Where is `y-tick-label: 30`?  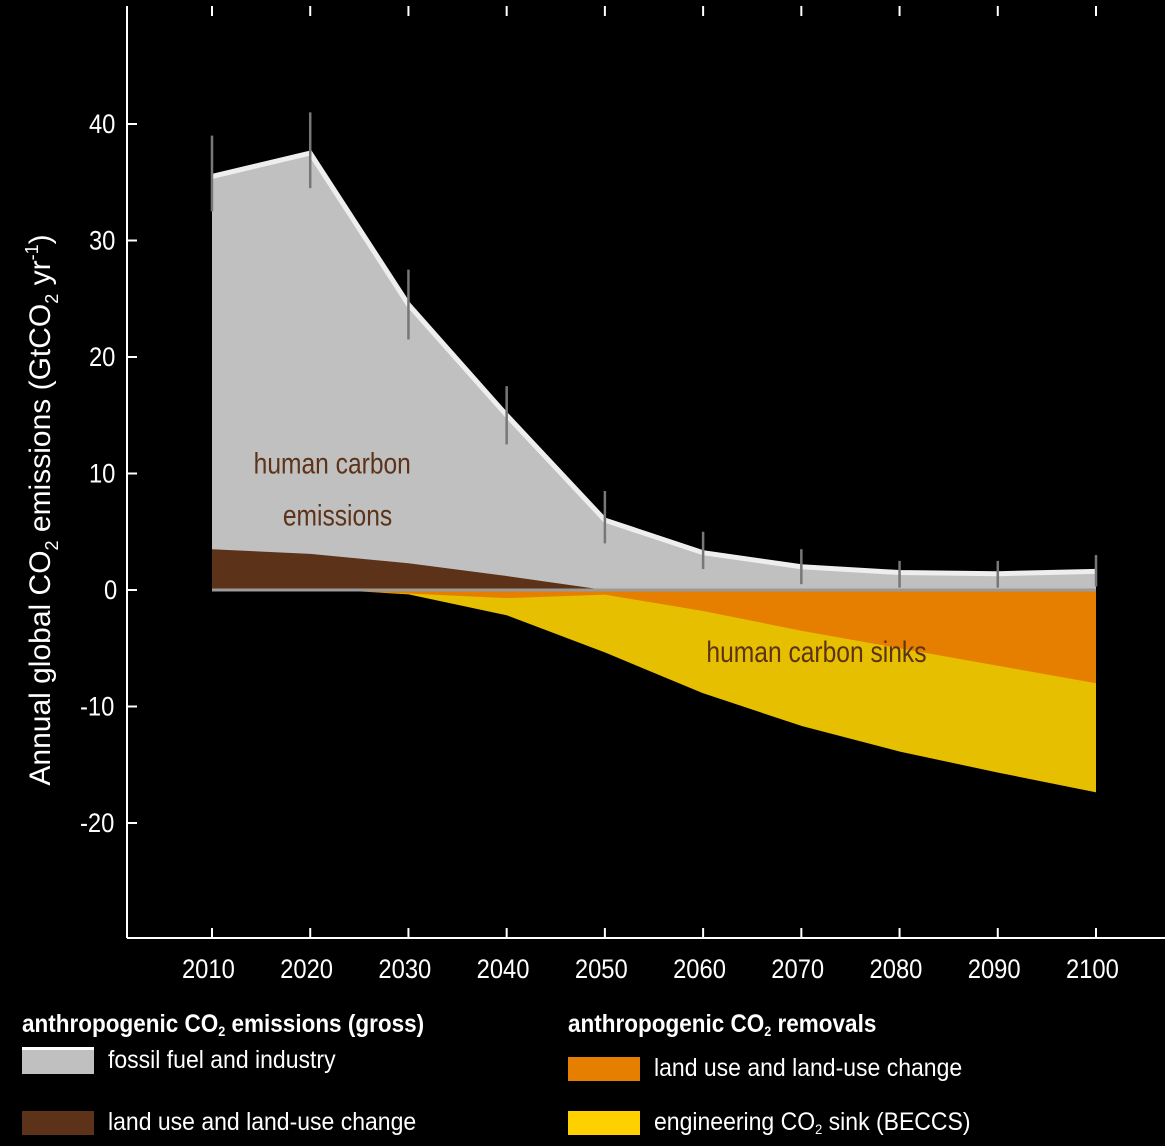
y-tick-label: 30 is located at coordinates (102, 241).